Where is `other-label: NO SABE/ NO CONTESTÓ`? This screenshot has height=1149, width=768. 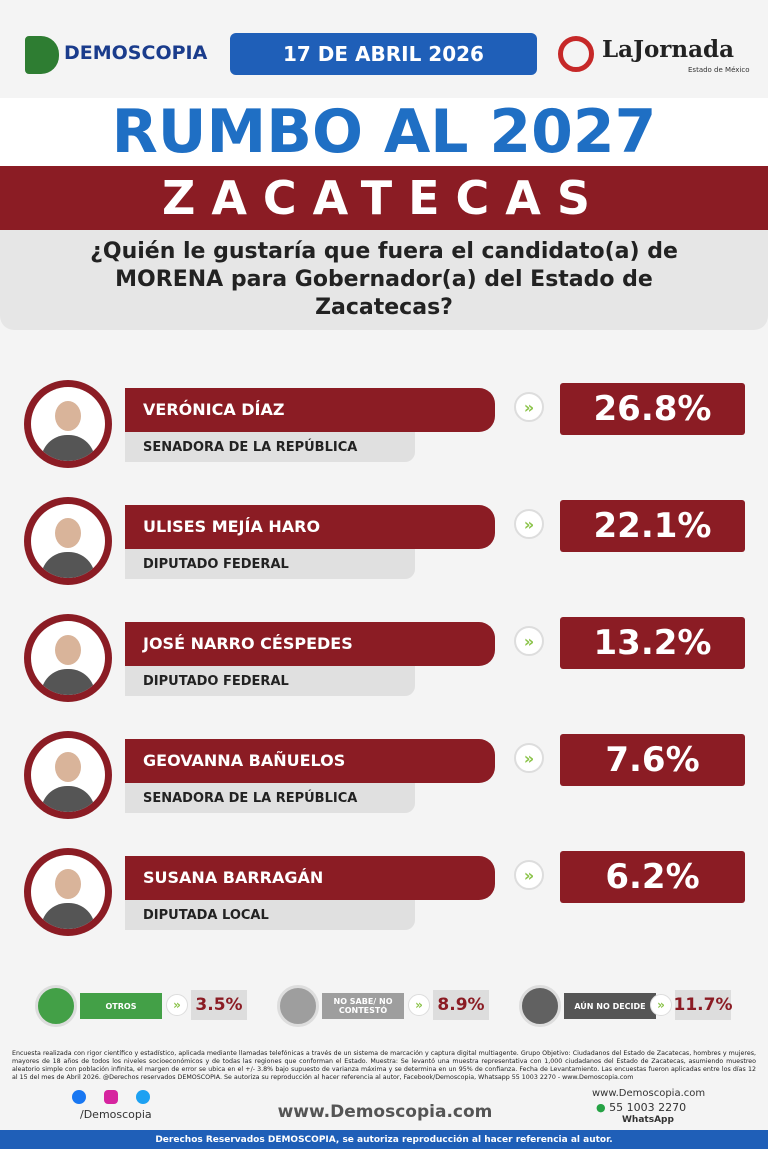
other-label: NO SABE/ NO CONTESTÓ is located at coordinates (363, 1006).